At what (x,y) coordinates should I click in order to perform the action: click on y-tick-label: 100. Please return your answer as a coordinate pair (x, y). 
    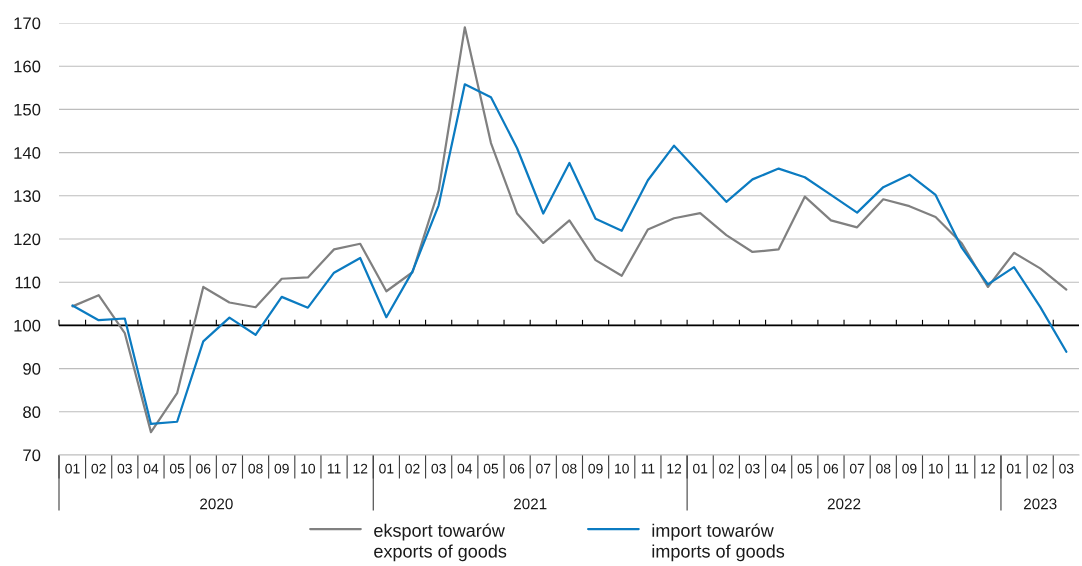
    Looking at the image, I should click on (27, 325).